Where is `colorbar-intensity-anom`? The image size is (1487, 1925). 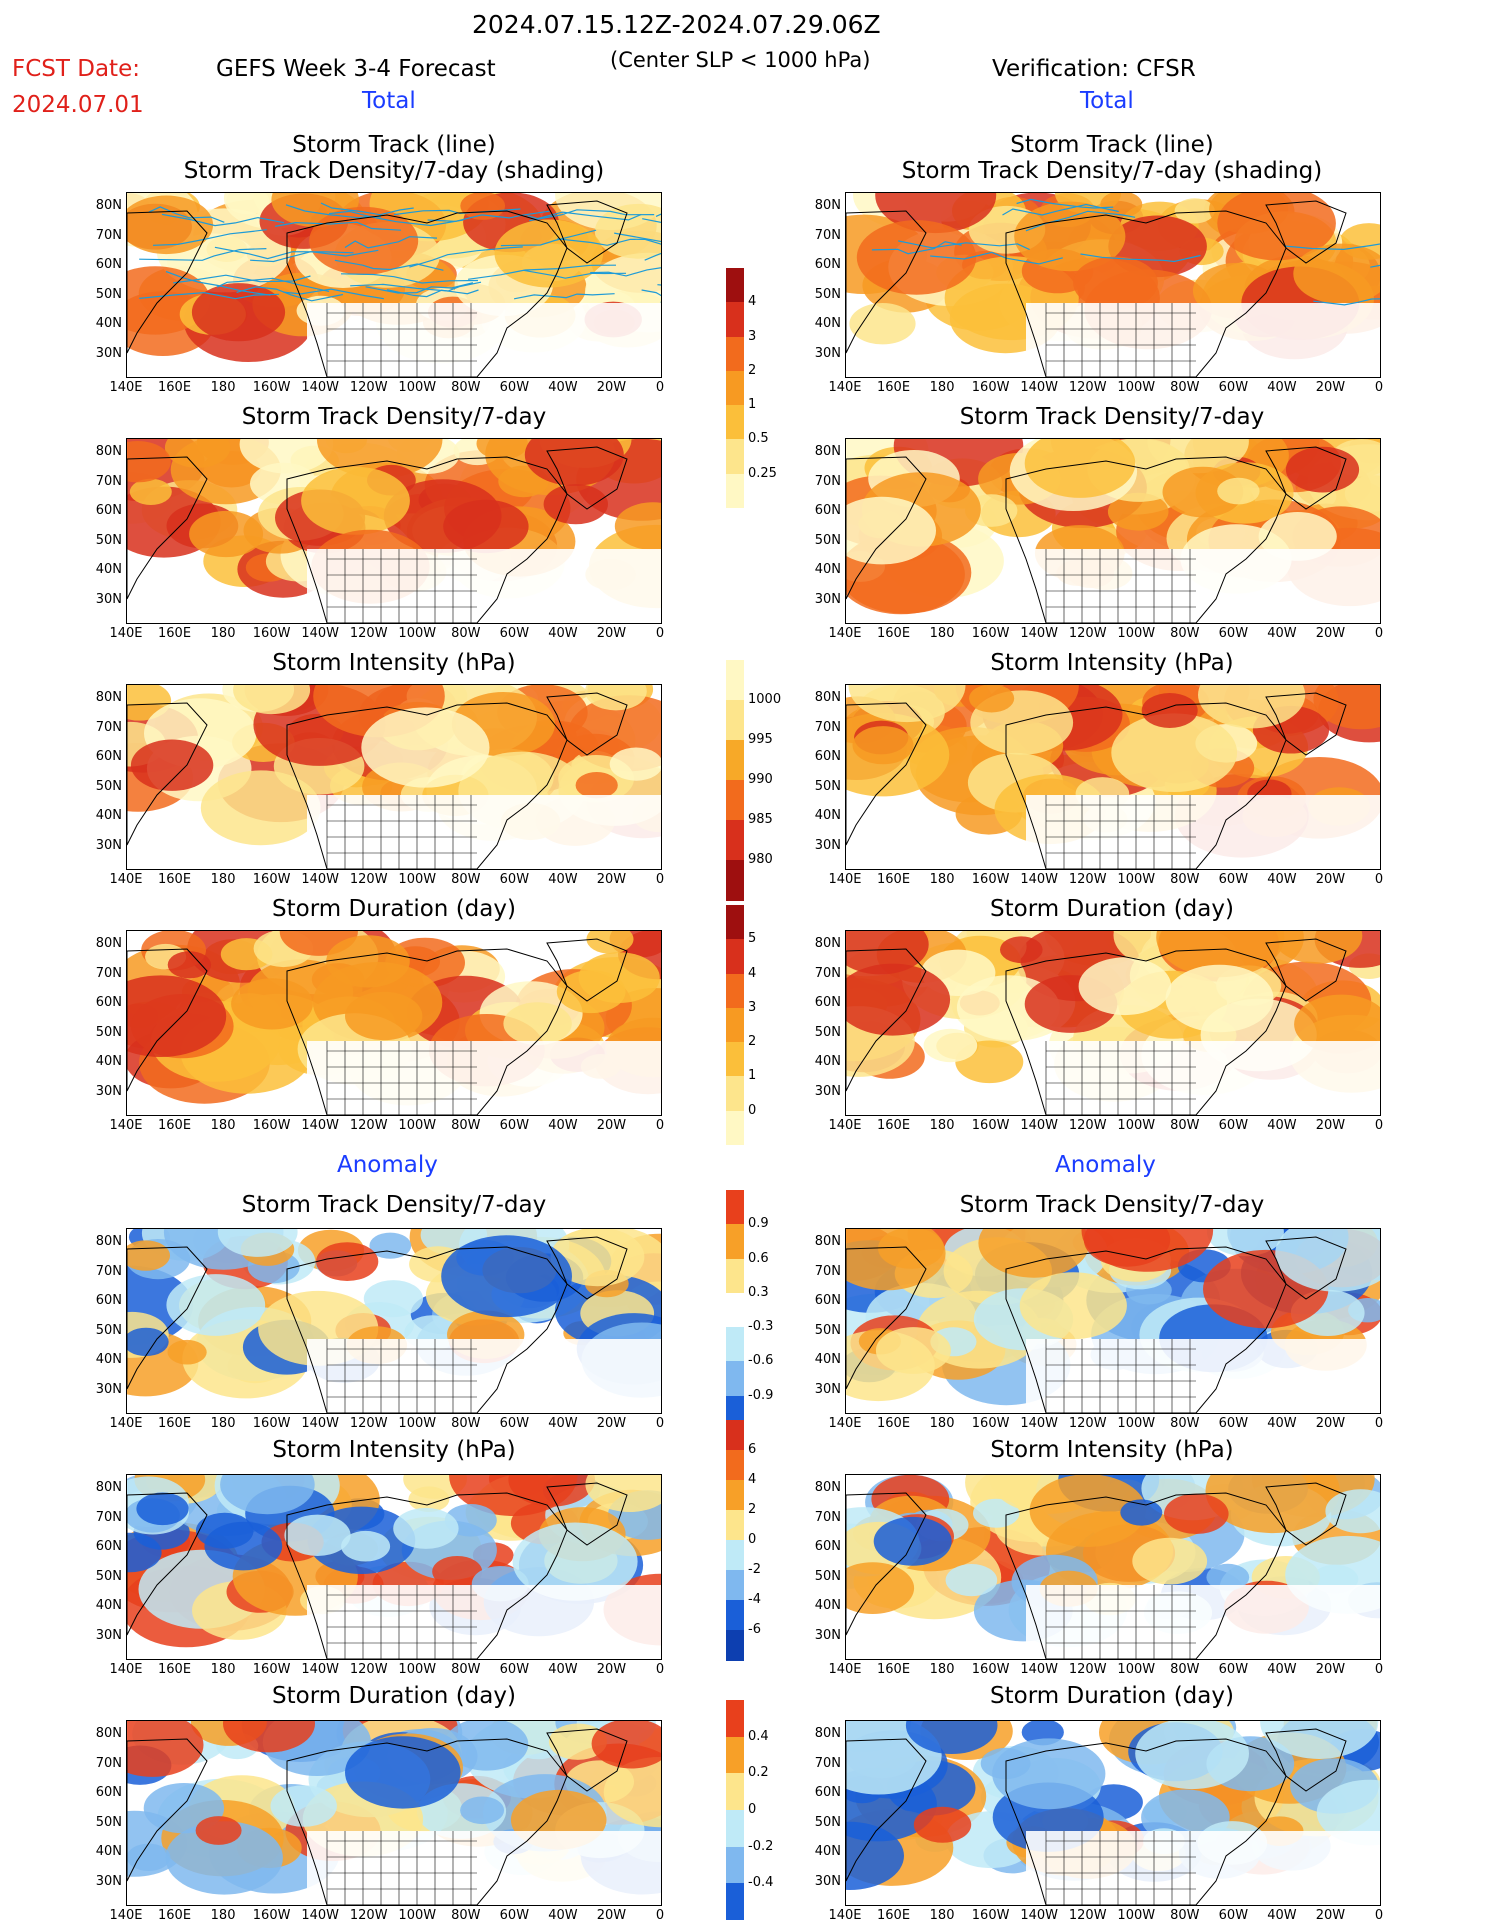
colorbar-intensity-anom is located at coordinates (735, 1540).